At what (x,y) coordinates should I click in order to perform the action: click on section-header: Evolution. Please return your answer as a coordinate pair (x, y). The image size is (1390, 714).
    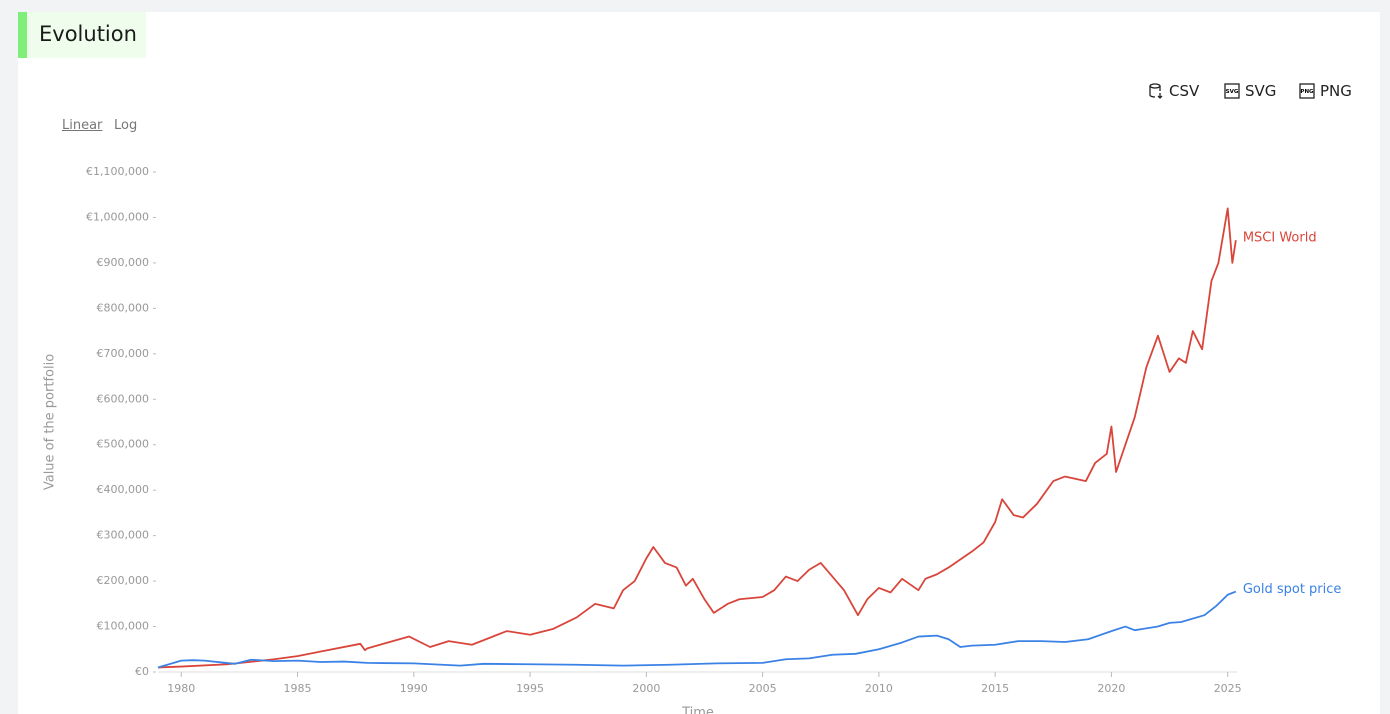
    Looking at the image, I should click on (82, 35).